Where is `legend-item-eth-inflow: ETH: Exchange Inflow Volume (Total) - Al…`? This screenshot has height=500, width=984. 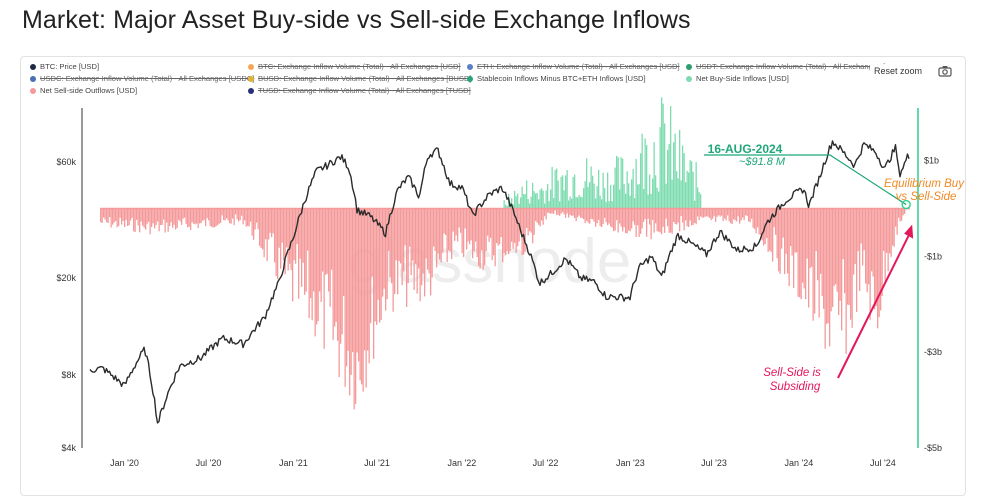 legend-item-eth-inflow: ETH: Exchange Inflow Volume (Total) - Al… is located at coordinates (573, 66).